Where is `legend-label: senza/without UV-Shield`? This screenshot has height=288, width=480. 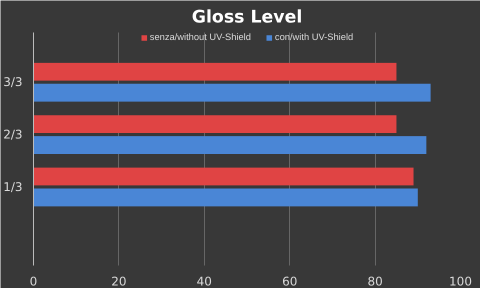
legend-label: senza/without UV-Shield is located at coordinates (200, 37).